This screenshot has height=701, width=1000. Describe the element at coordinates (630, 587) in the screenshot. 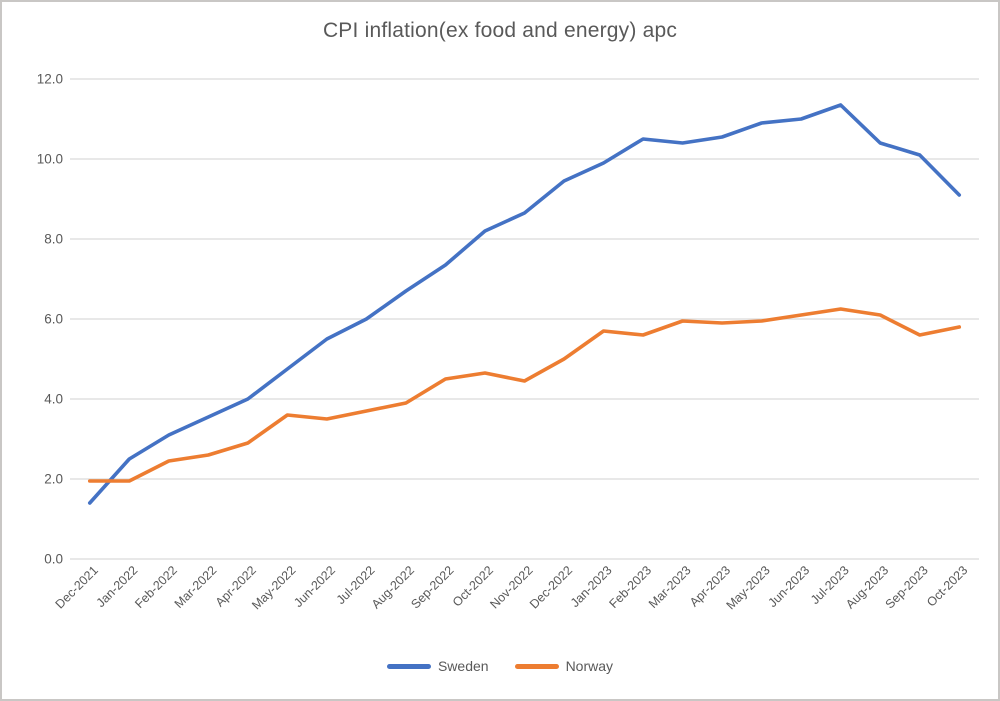

I see `x-tick-label: Feb-2023` at that location.